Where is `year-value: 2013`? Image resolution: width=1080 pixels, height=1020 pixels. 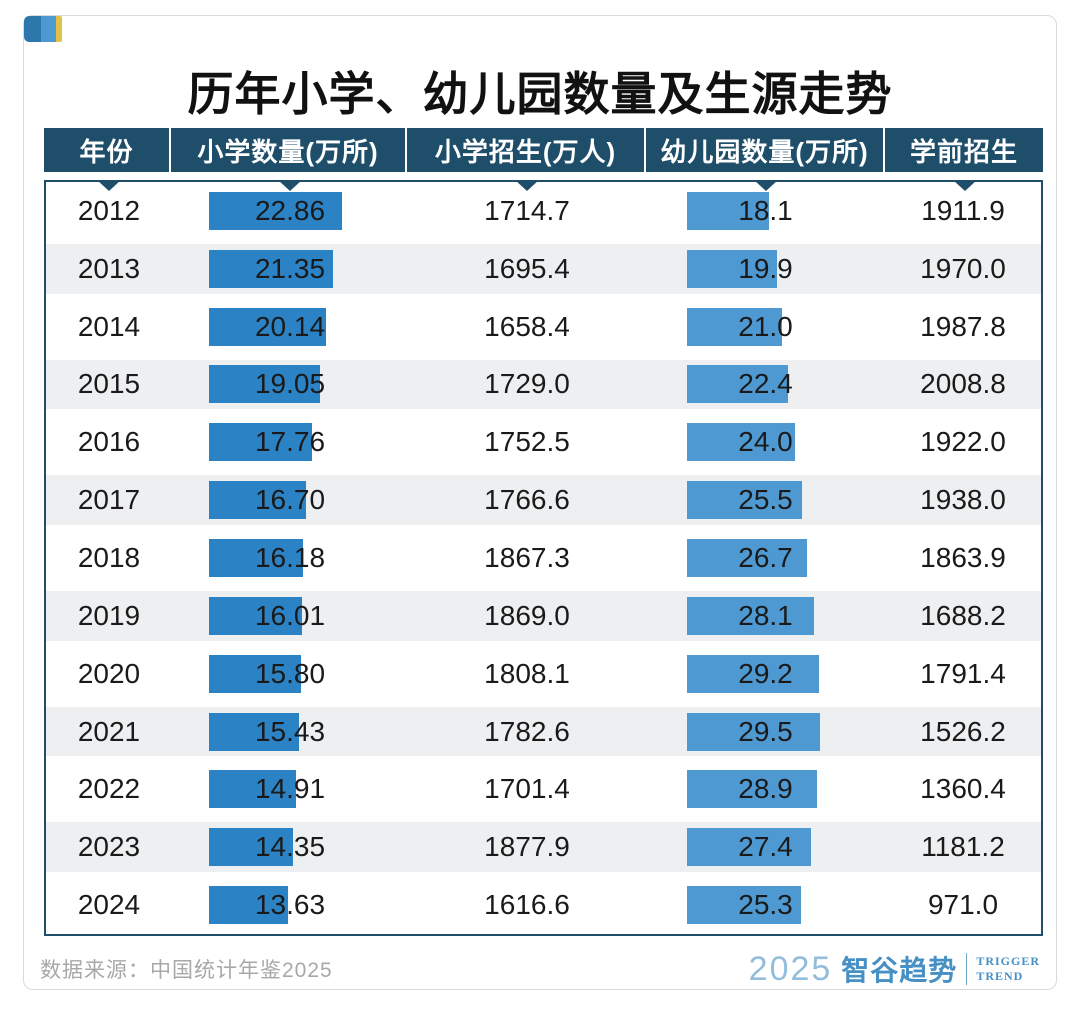
year-value: 2013 is located at coordinates (109, 268).